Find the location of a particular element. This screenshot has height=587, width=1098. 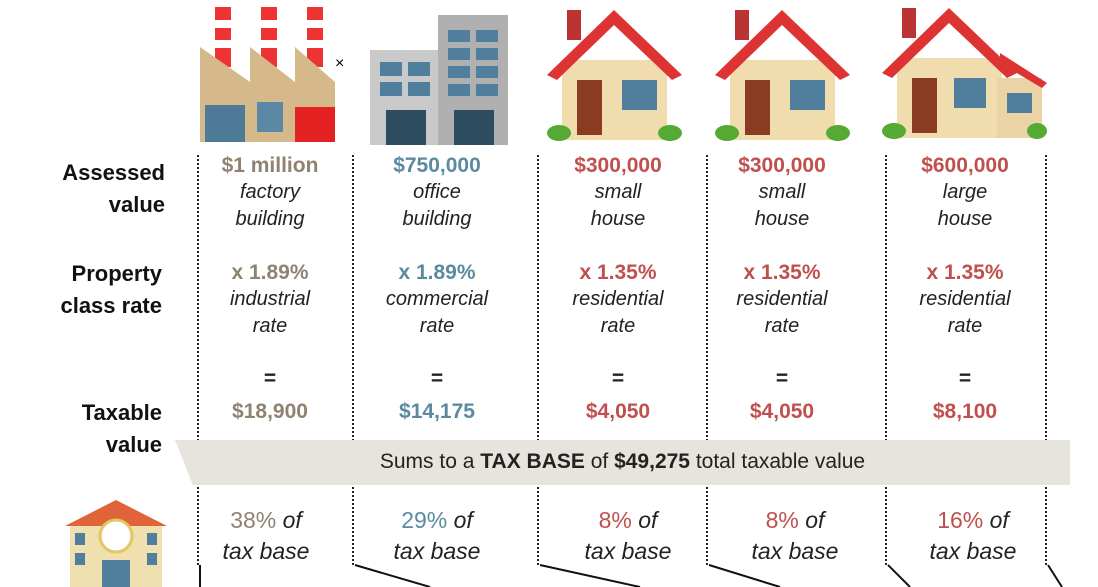

assessed-value: $600,000 is located at coordinates (965, 165).